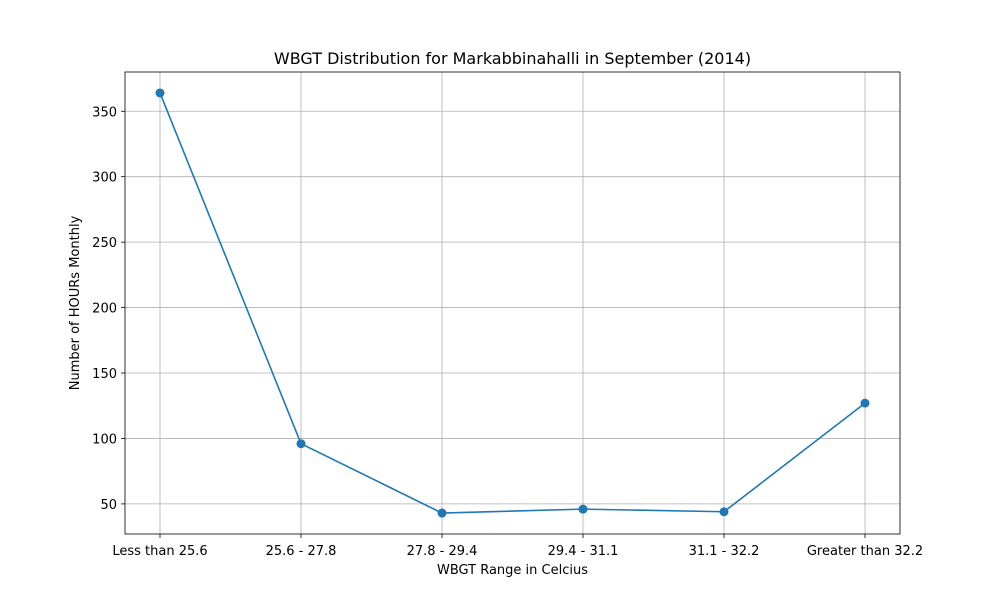 The width and height of the screenshot is (1000, 600). I want to click on x-tick-label: 29.4 - 31.1, so click(583, 551).